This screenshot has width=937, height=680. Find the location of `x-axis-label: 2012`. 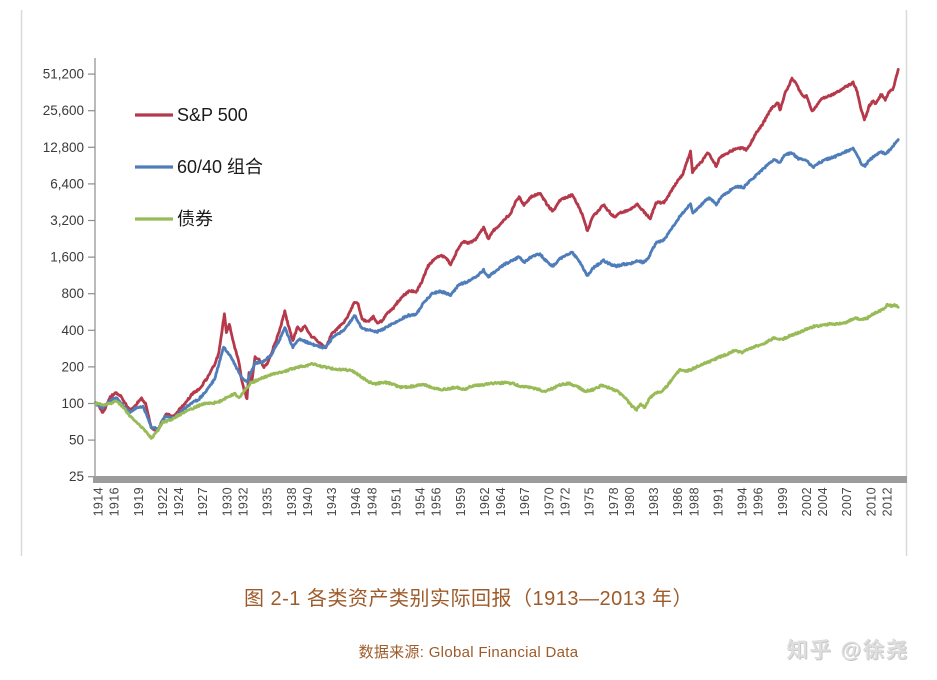

x-axis-label: 2012 is located at coordinates (888, 501).